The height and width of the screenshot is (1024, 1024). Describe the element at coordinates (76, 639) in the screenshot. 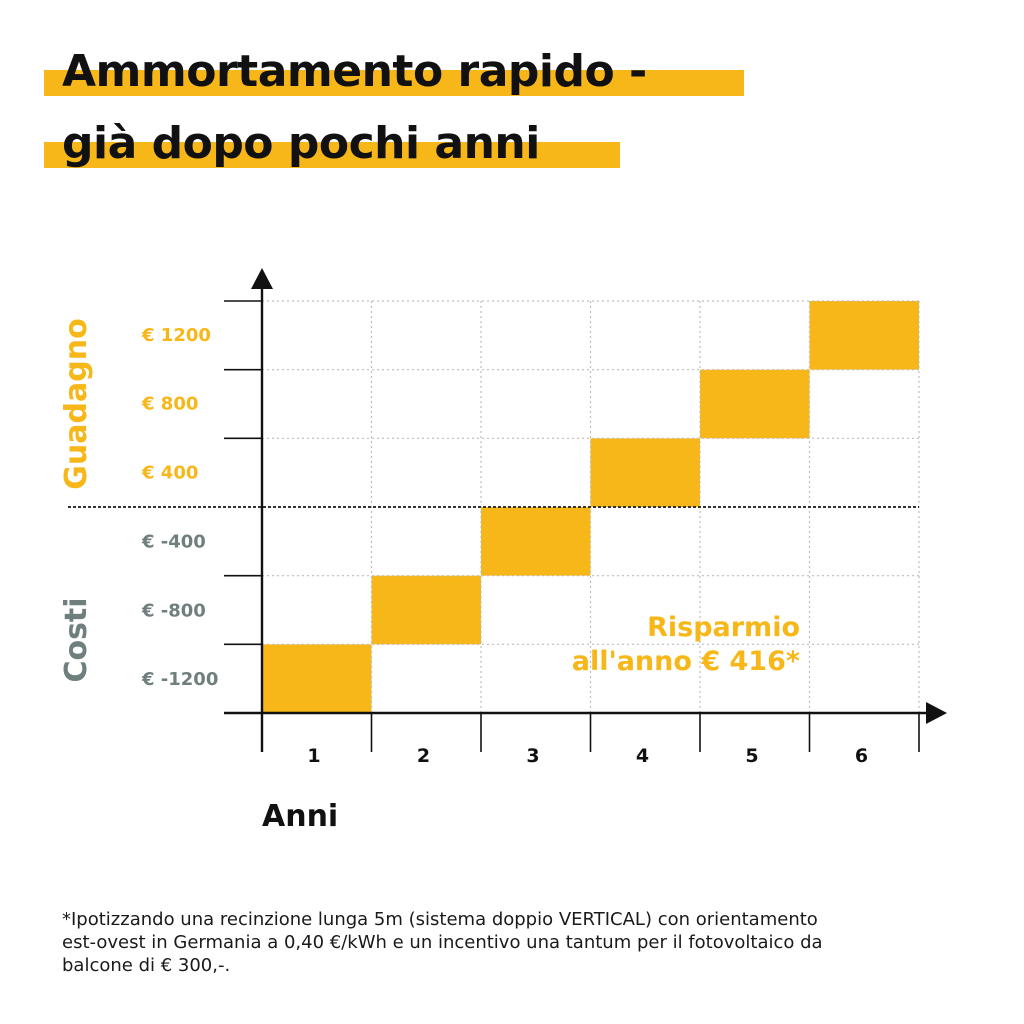

I see `region-label-costs: Costi` at that location.